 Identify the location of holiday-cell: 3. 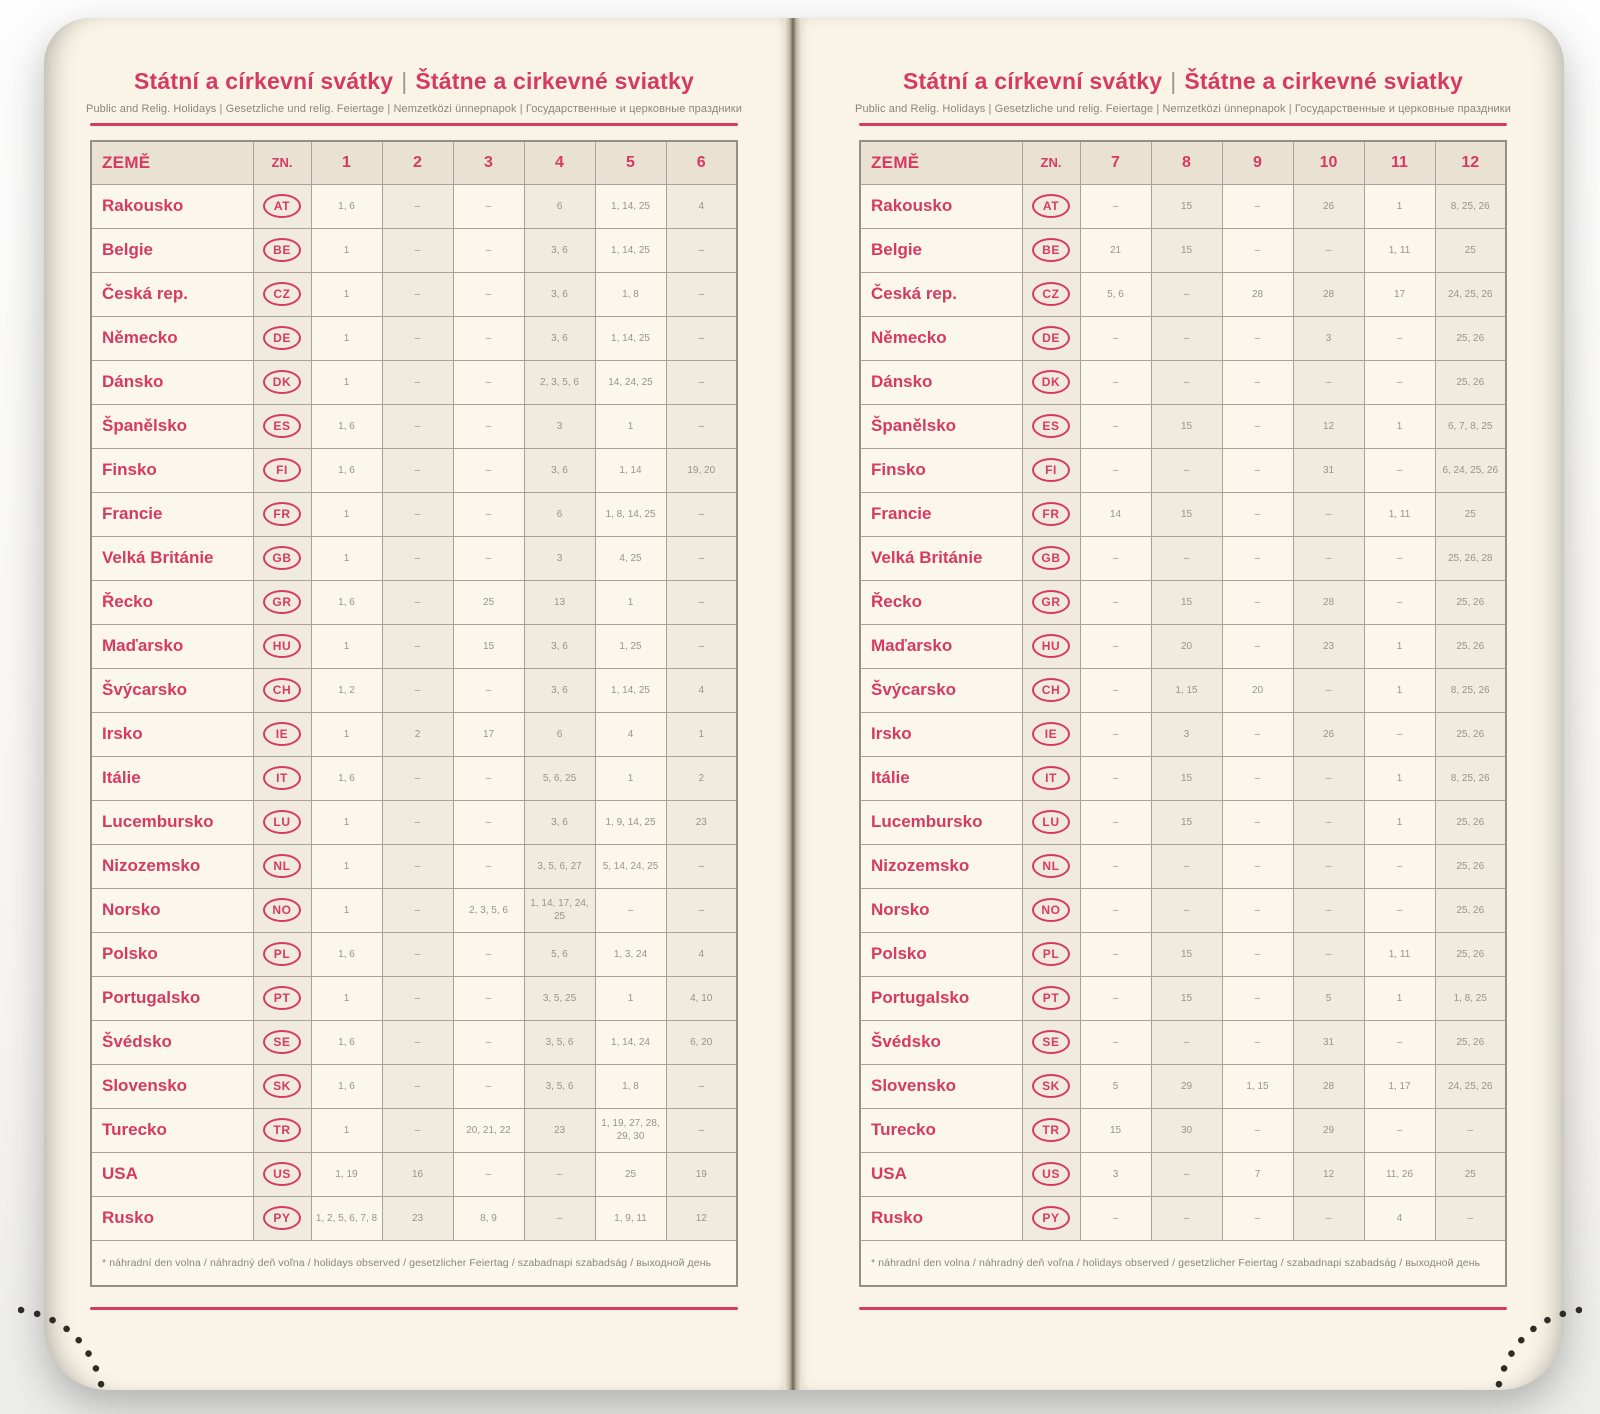
(1115, 1174).